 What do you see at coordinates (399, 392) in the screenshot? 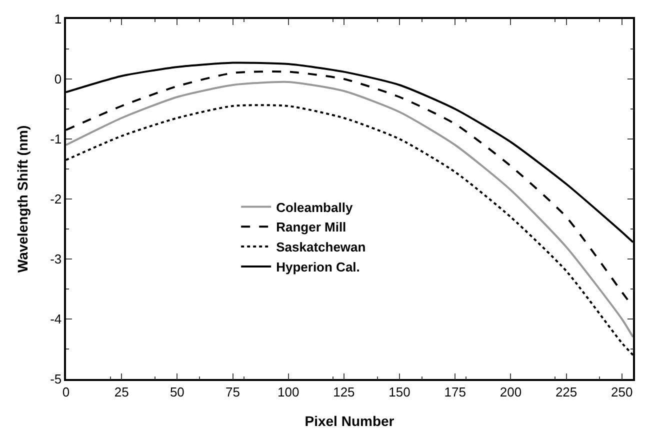
I see `x-tick-label: 150` at bounding box center [399, 392].